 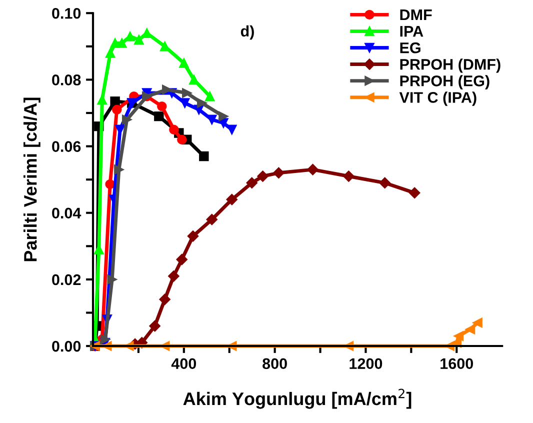 I want to click on y-tick-label: 0.08, so click(x=66, y=80).